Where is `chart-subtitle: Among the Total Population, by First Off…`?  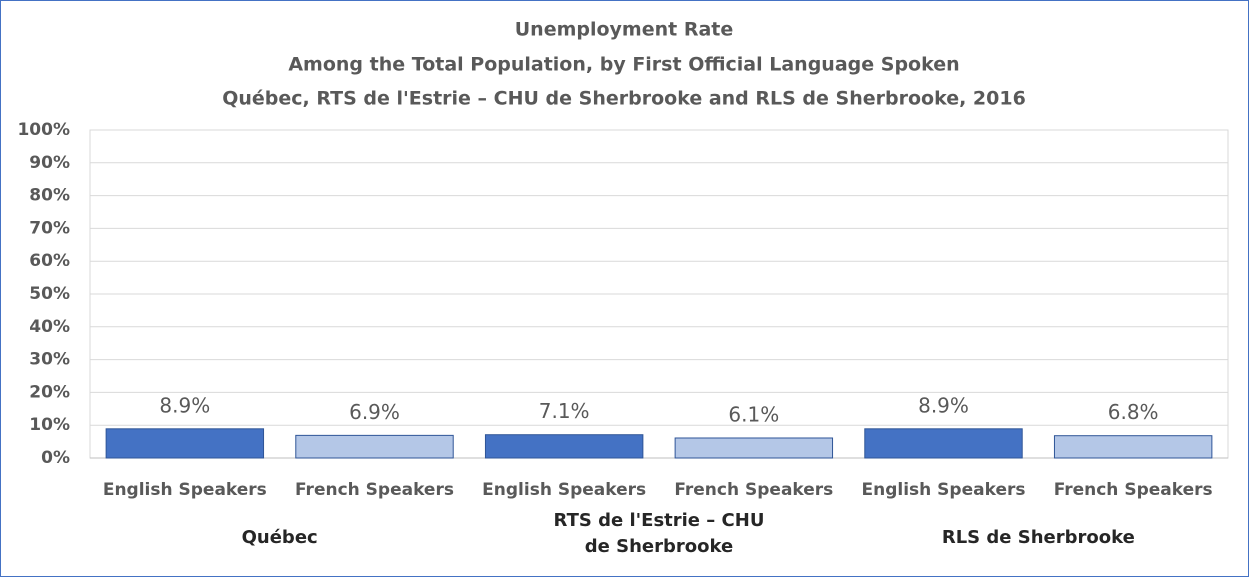
chart-subtitle: Among the Total Population, by First Off… is located at coordinates (623, 65).